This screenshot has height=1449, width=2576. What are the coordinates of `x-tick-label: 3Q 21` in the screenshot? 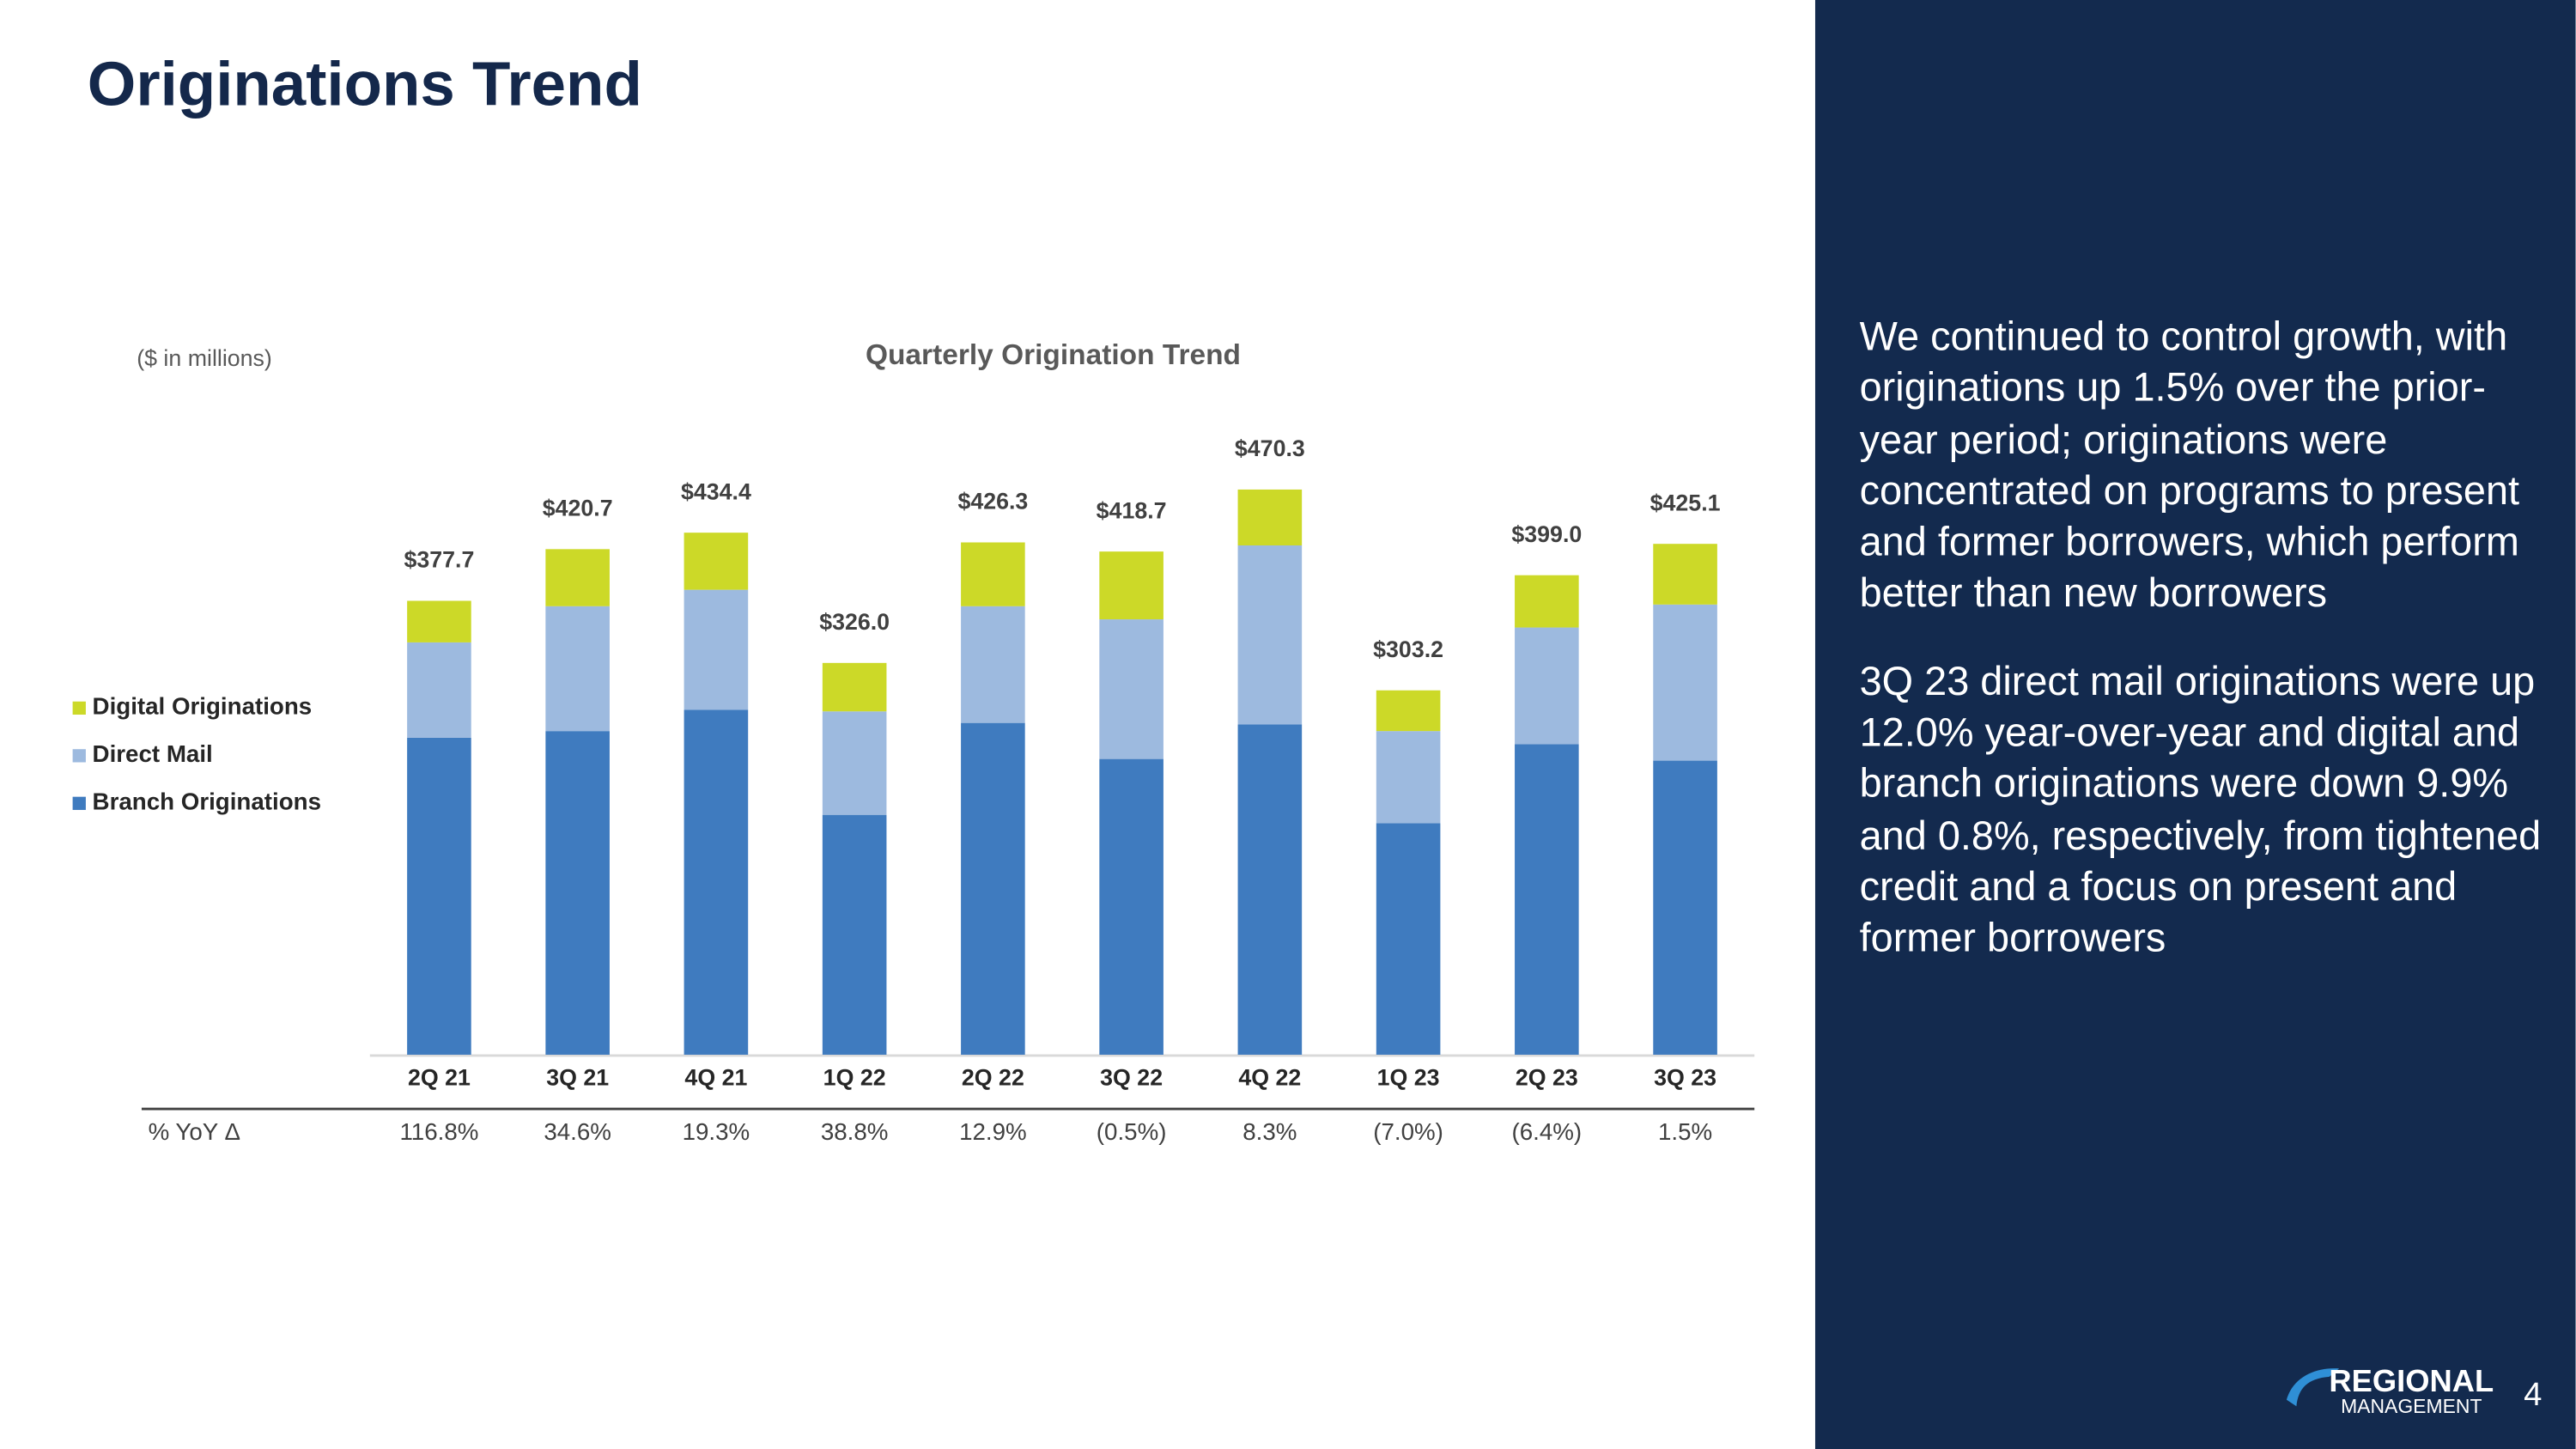 It's located at (577, 1078).